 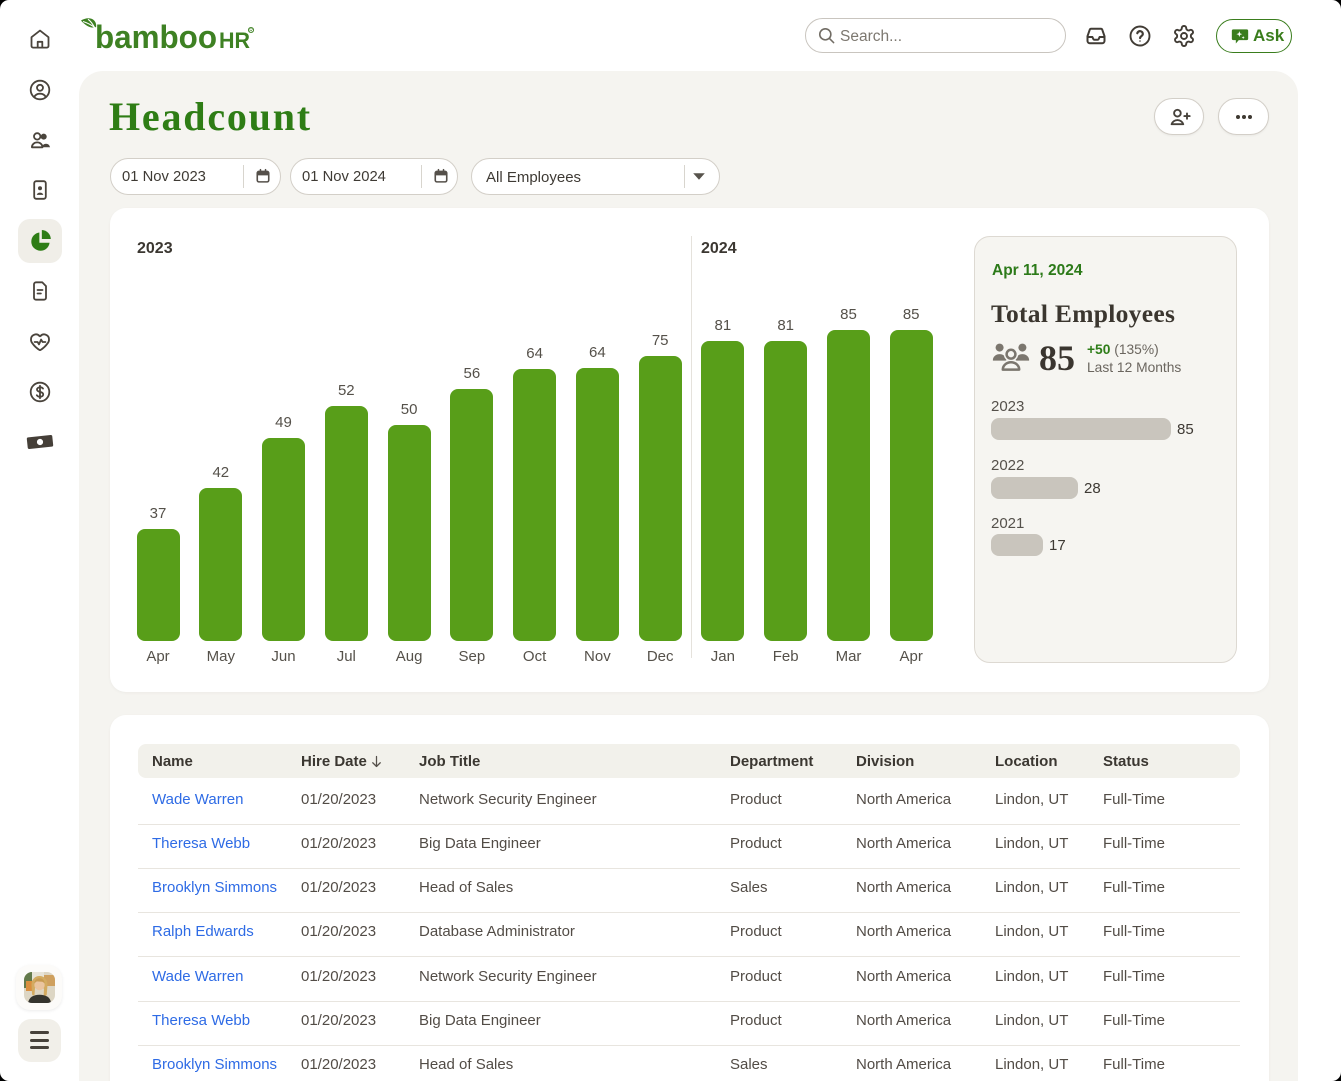 What do you see at coordinates (251, 31) in the screenshot?
I see `svg-text: R` at bounding box center [251, 31].